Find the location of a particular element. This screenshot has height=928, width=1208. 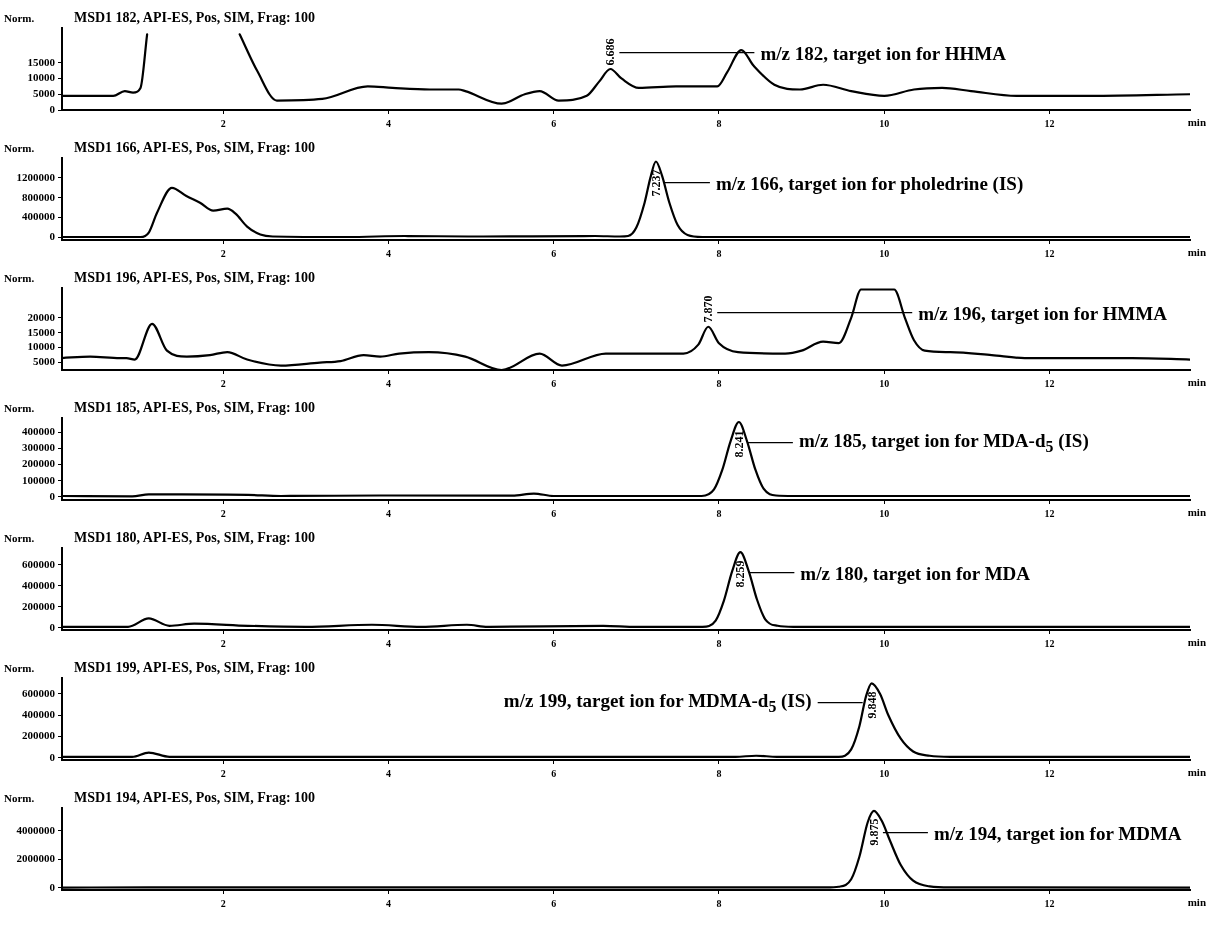

y-tick-label: 2000000 is located at coordinates (36, 858).